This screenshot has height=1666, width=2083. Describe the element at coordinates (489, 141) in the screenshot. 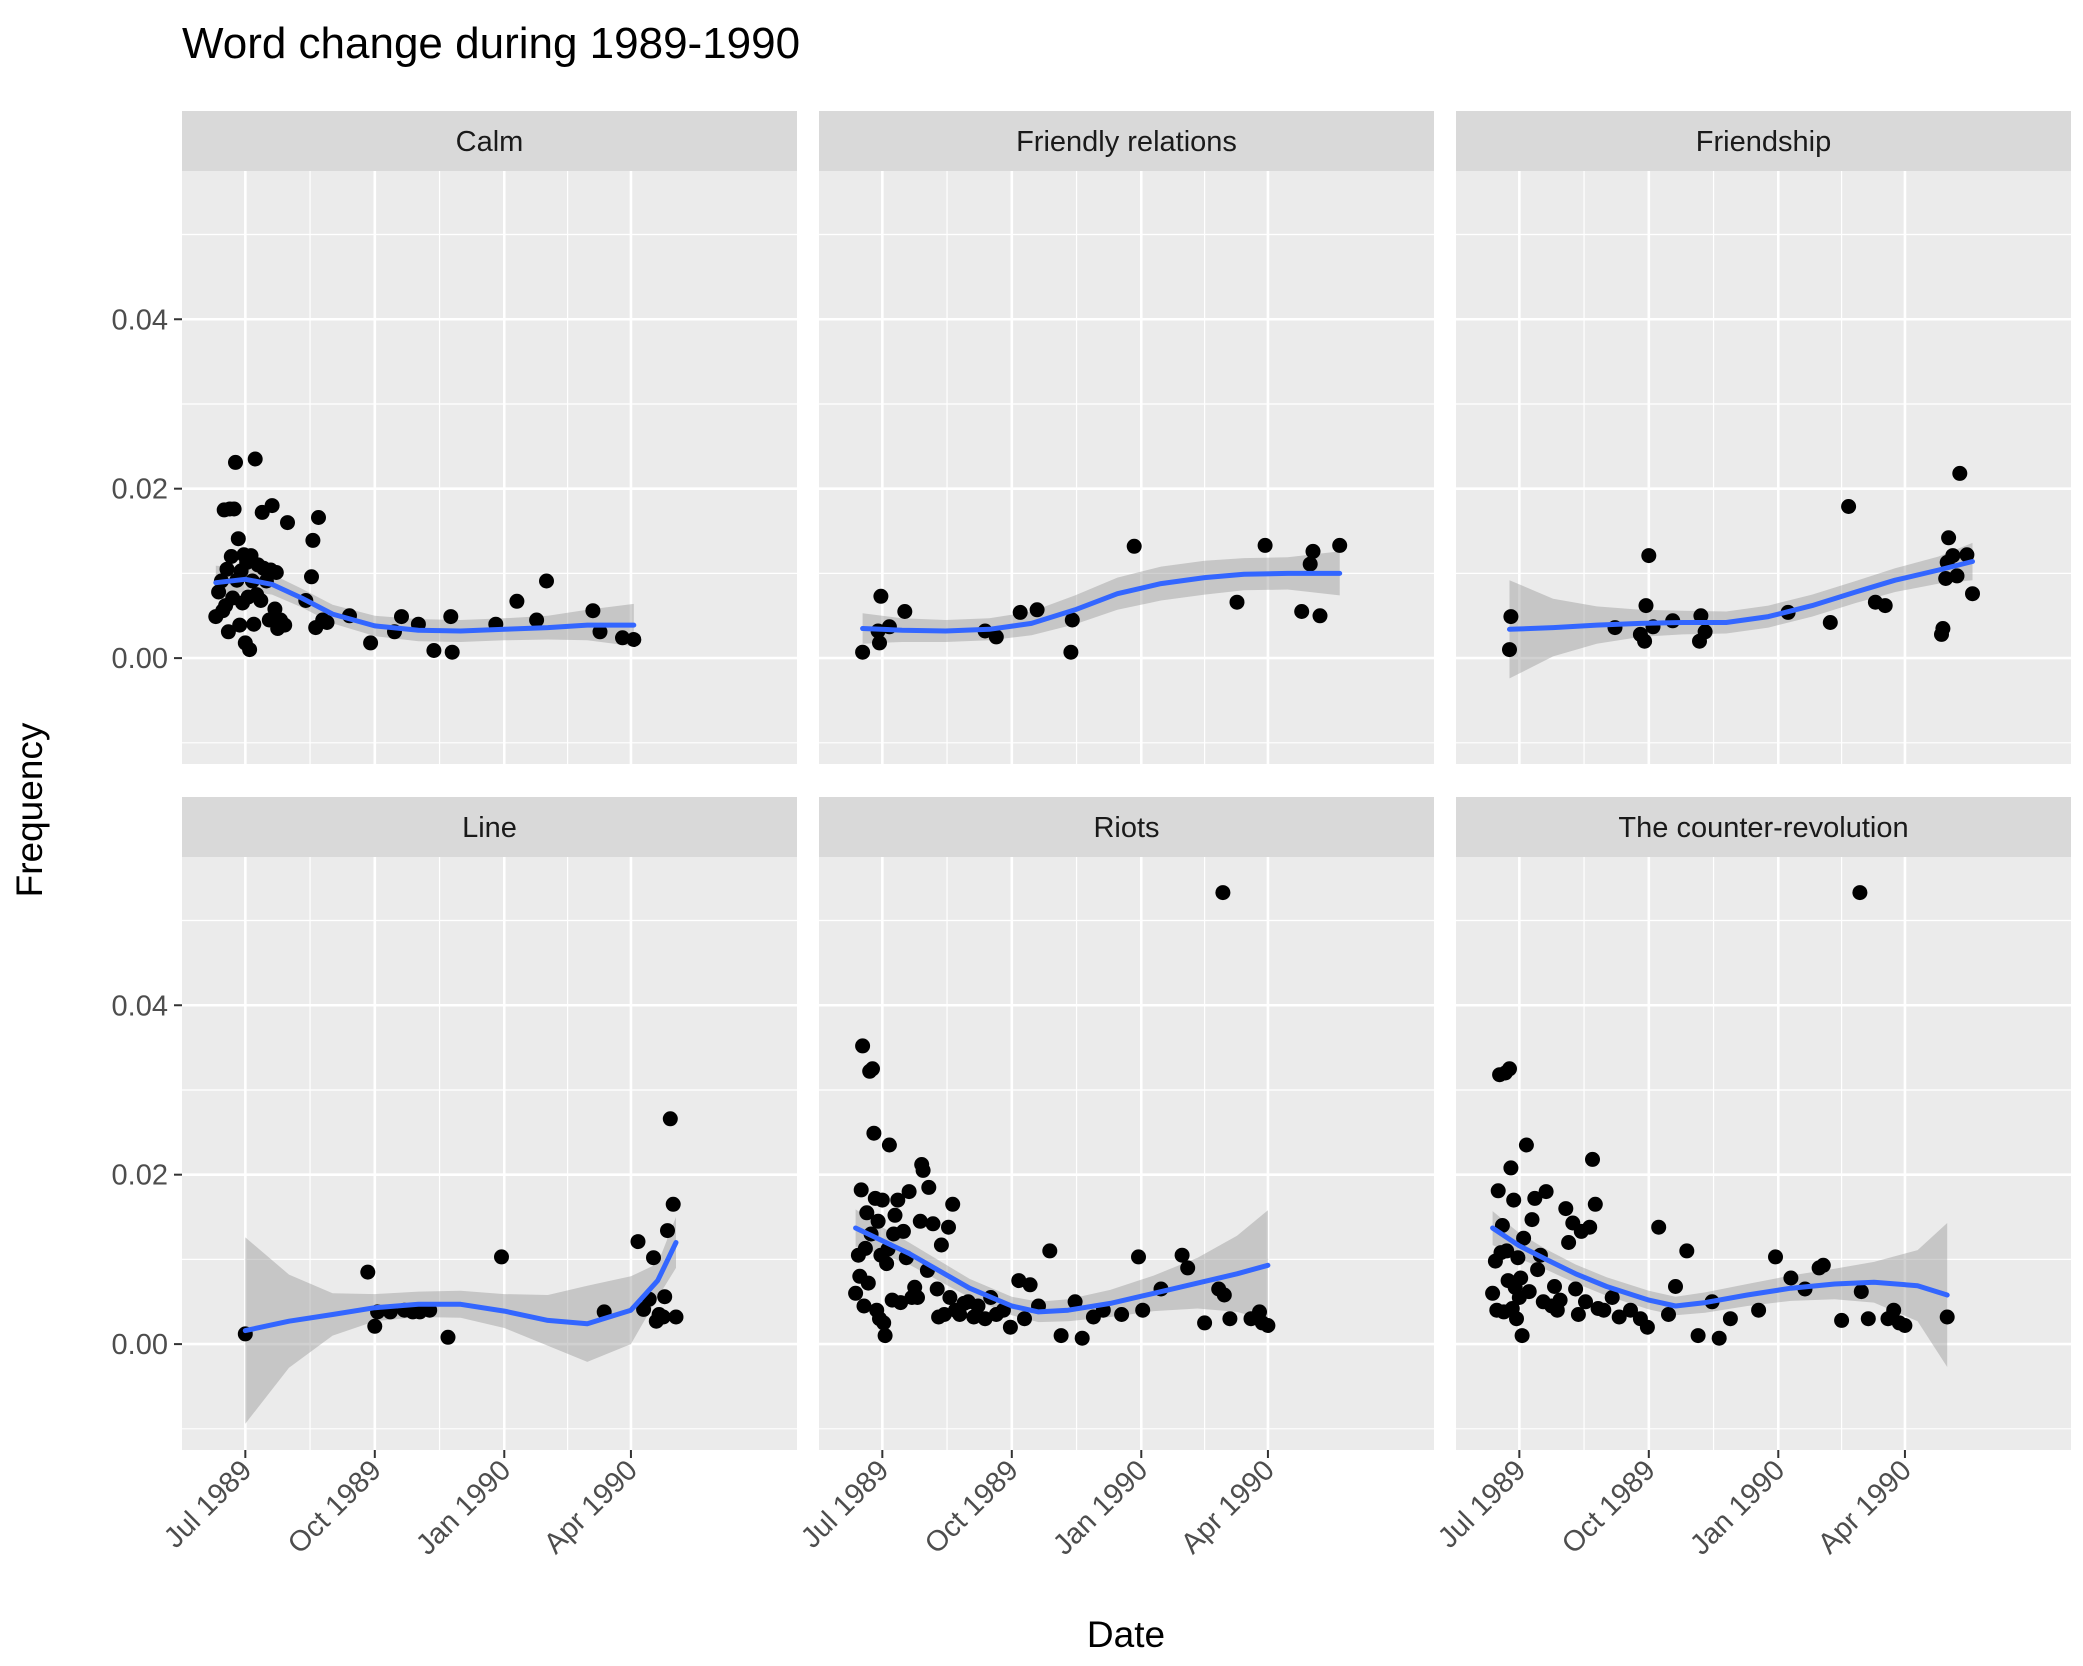

I see `facet-strip` at that location.